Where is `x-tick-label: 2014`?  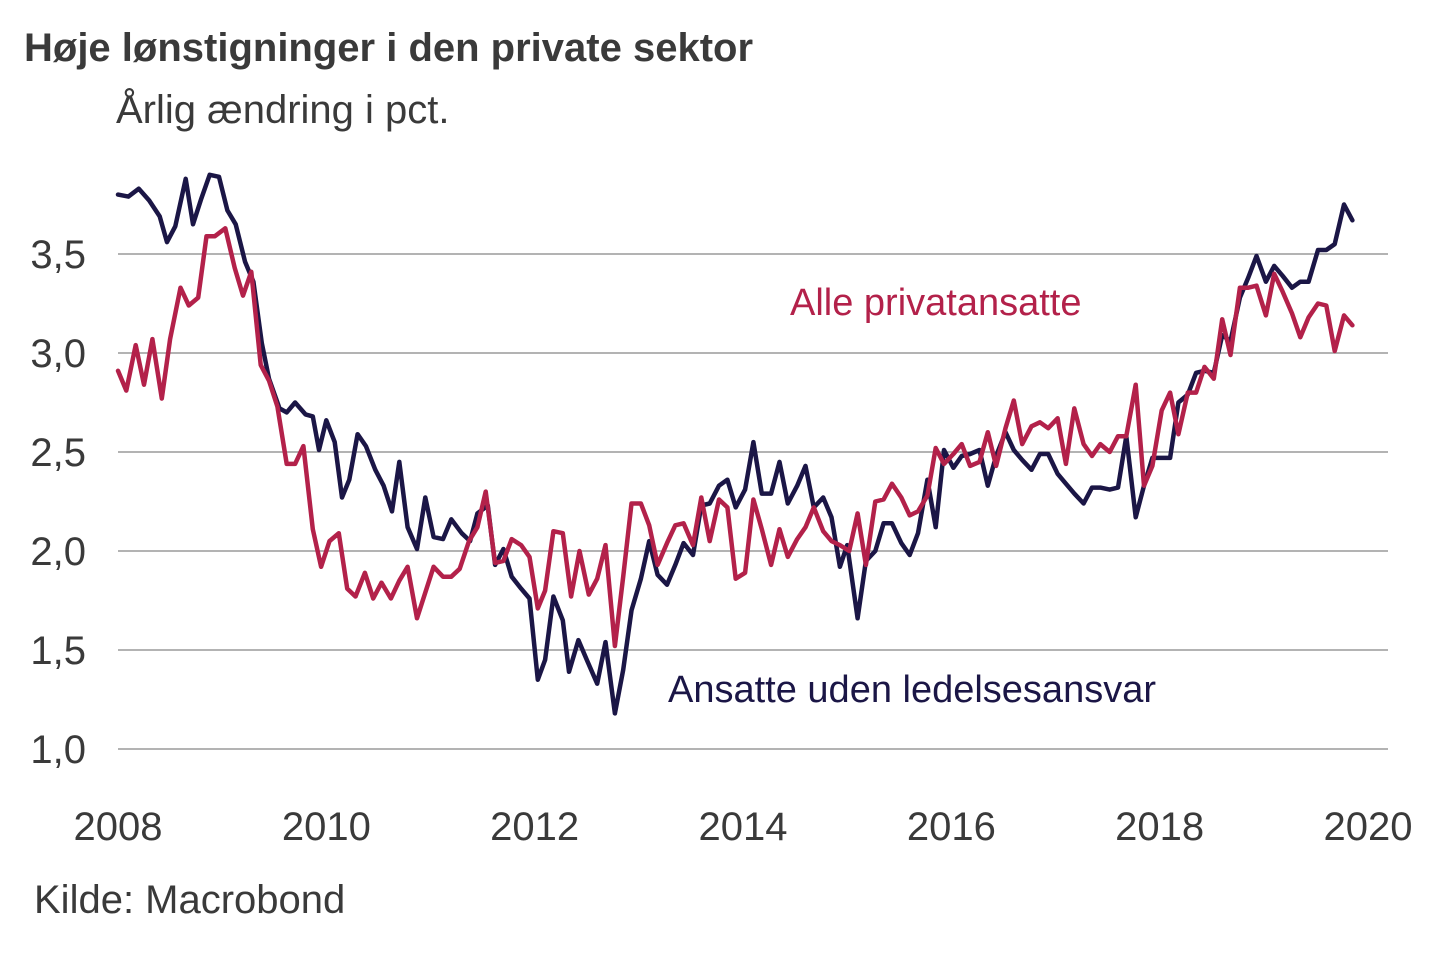
x-tick-label: 2014 is located at coordinates (743, 827).